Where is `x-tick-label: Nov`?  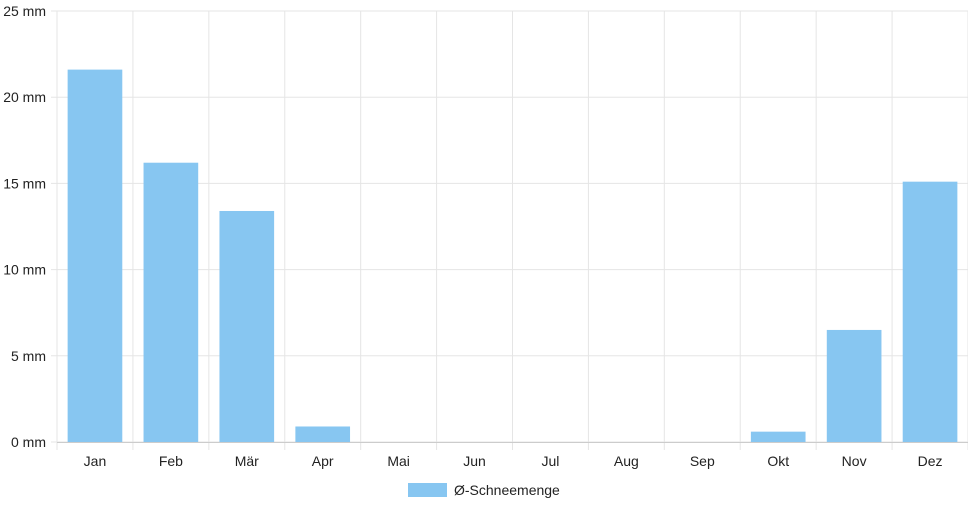 x-tick-label: Nov is located at coordinates (854, 461).